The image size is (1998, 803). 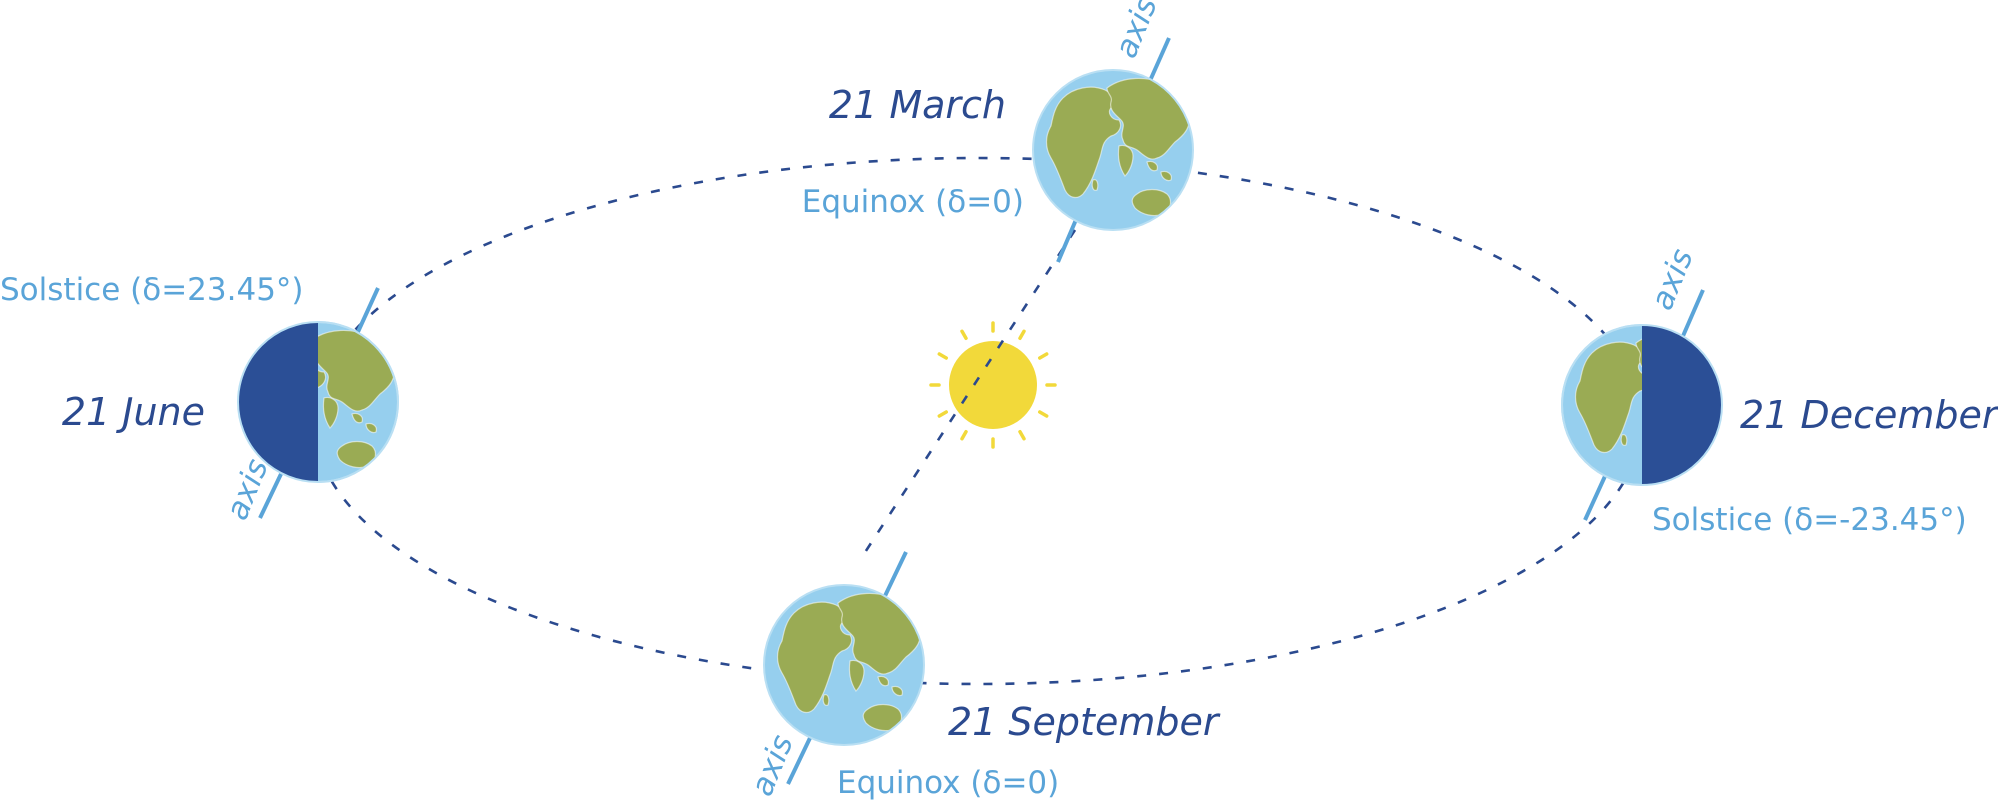 What do you see at coordinates (948, 783) in the screenshot?
I see `event-label-september: Equinox (δ=0)` at bounding box center [948, 783].